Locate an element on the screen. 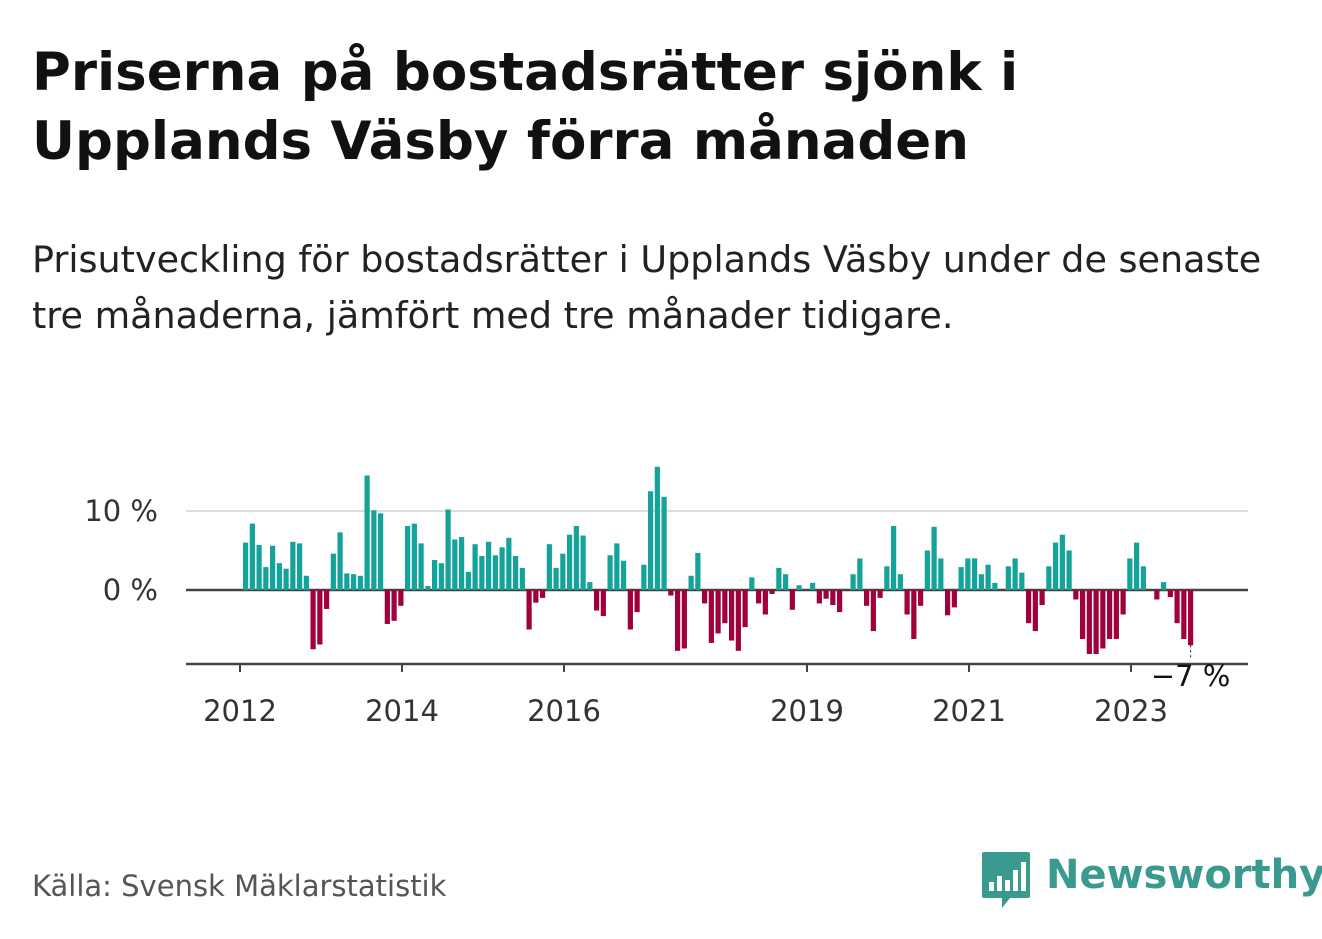  brand-name: Newsworthy is located at coordinates (1184, 875).